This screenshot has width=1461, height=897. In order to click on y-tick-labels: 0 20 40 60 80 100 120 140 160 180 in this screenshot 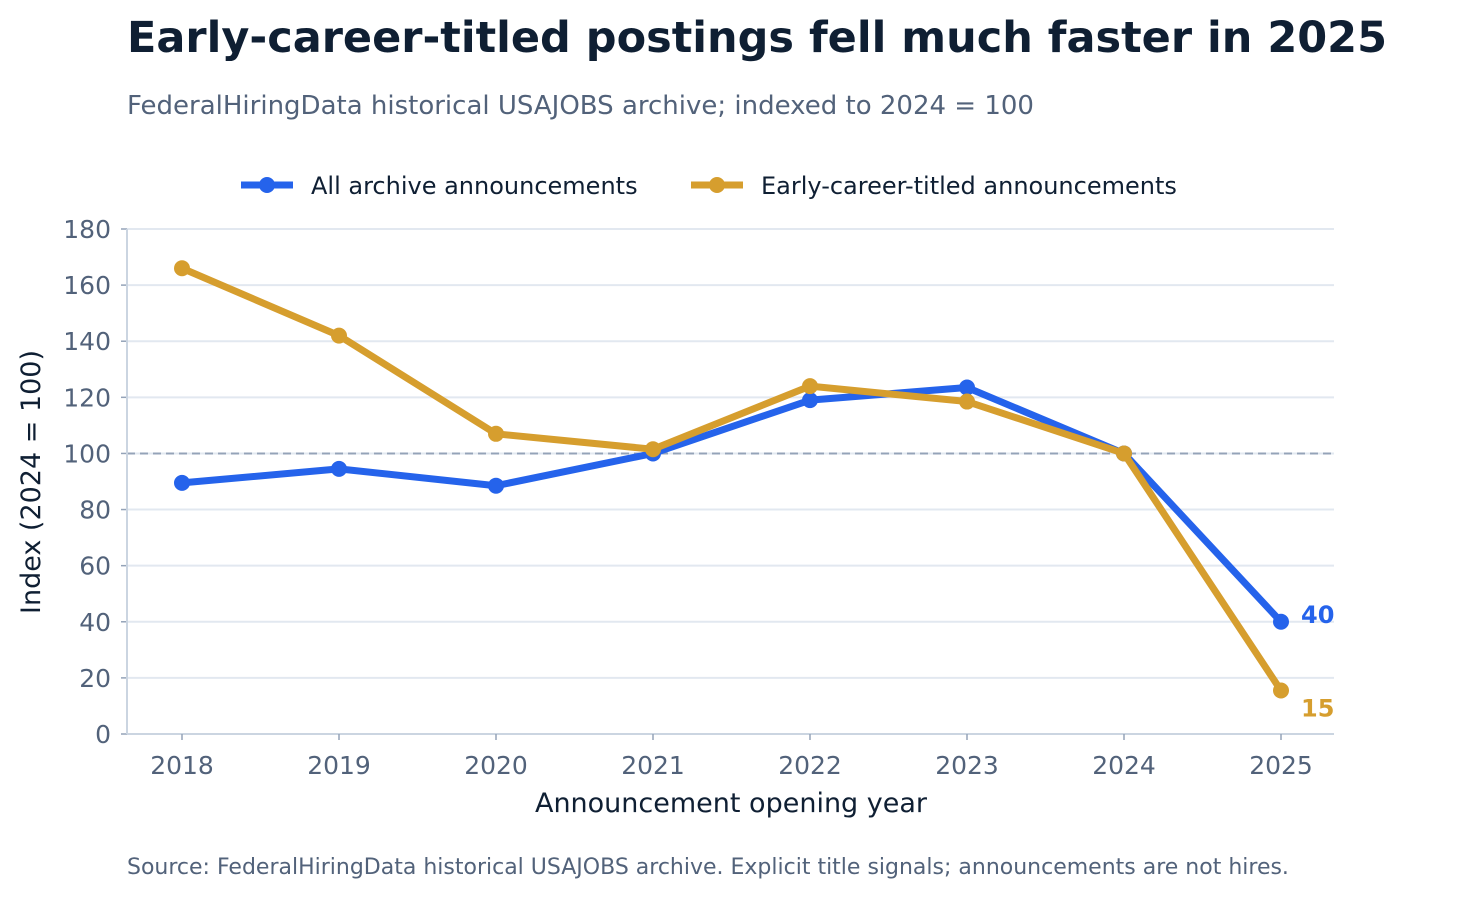, I will do `click(87, 482)`.